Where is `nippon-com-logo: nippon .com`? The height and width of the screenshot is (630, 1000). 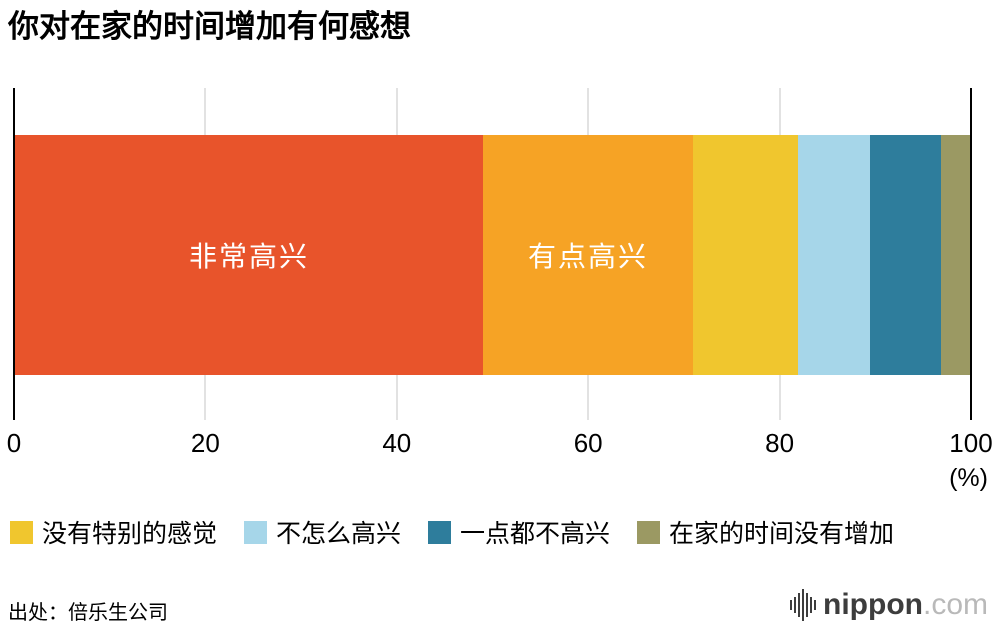 nippon-com-logo: nippon .com is located at coordinates (889, 605).